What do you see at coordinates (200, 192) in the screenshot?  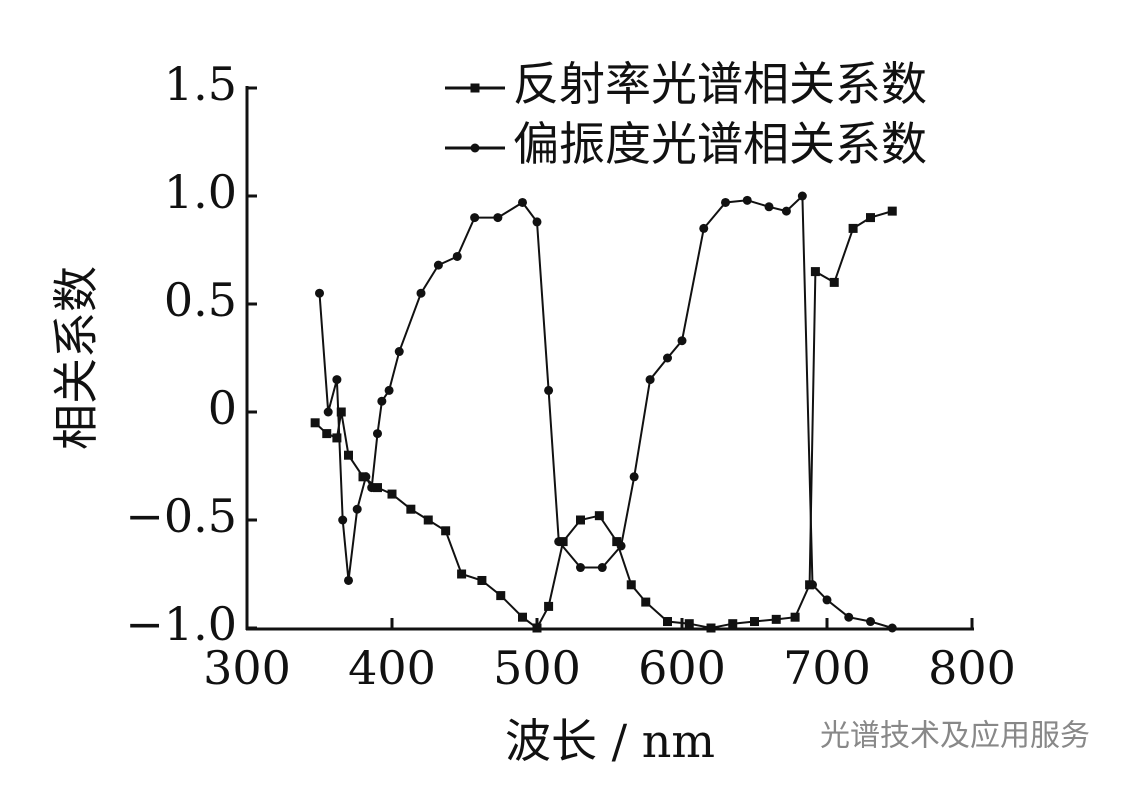 I see `y-tick-label: 1.0` at bounding box center [200, 192].